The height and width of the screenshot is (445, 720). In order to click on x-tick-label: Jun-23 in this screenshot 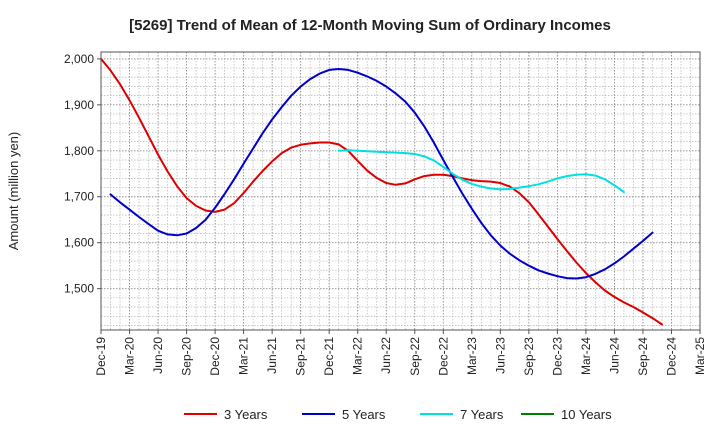, I will do `click(500, 355)`.